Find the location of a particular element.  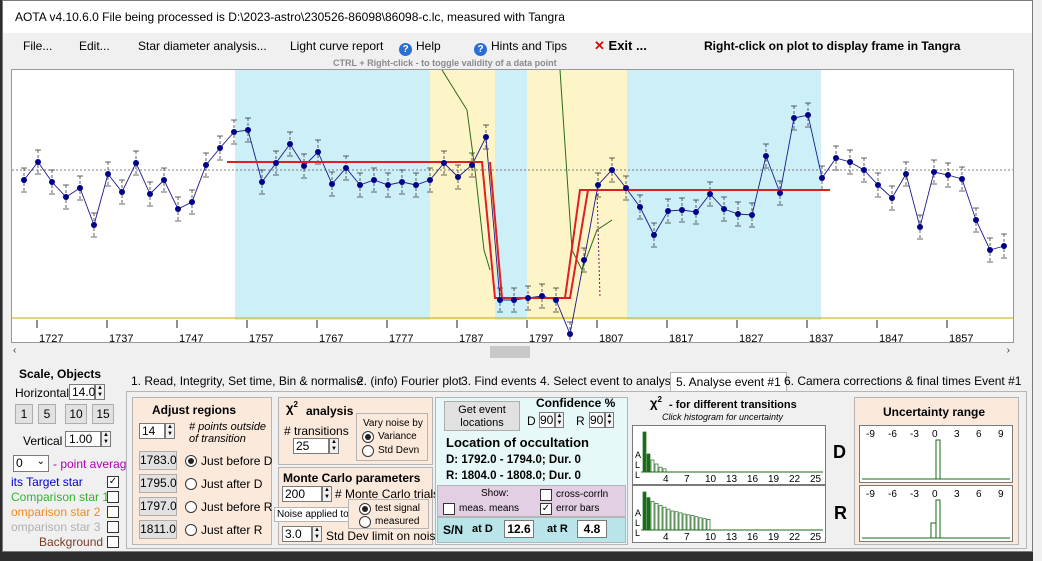

horizontal-input: 14.0 is located at coordinates (82, 392).